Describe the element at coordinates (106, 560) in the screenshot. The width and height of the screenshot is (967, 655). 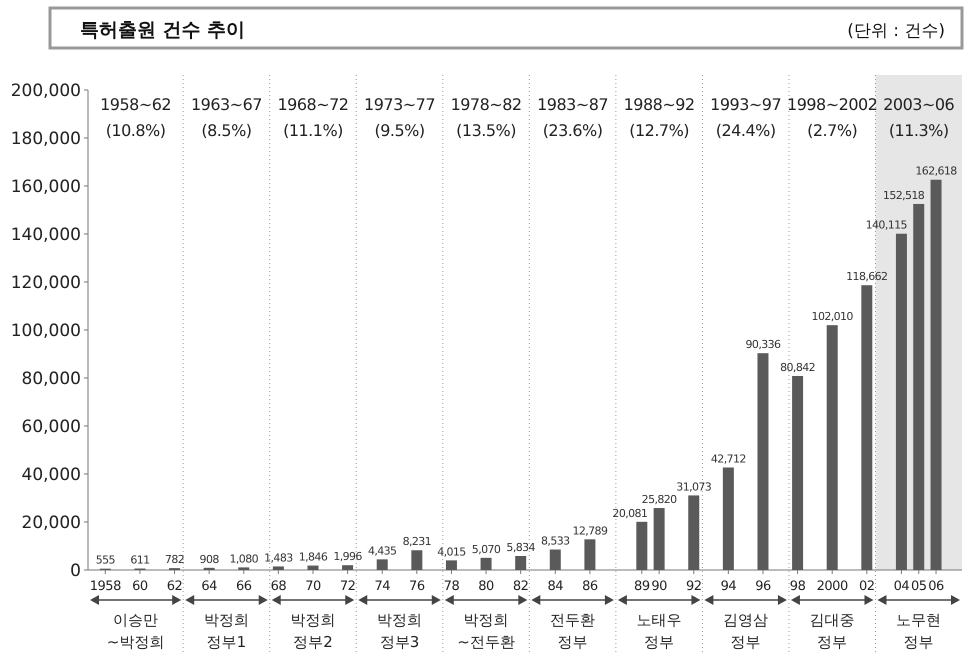
I see `data-label: 555` at that location.